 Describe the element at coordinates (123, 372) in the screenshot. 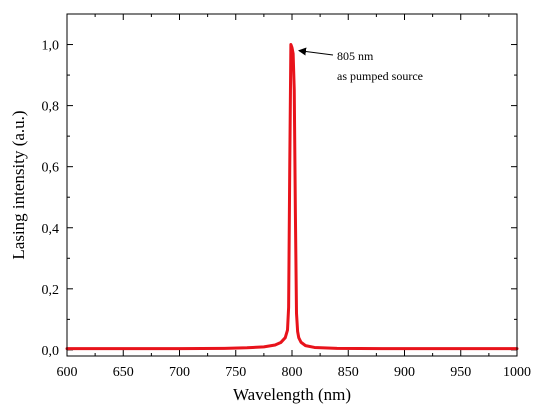

I see `x-tick-label: 650` at that location.